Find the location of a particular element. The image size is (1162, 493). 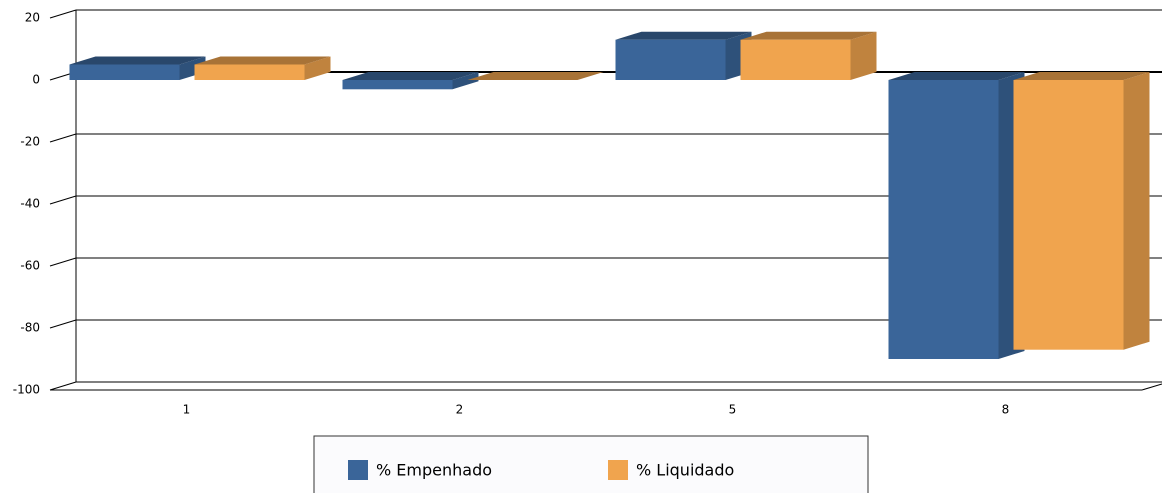

x-tick-label: 1 is located at coordinates (187, 410).